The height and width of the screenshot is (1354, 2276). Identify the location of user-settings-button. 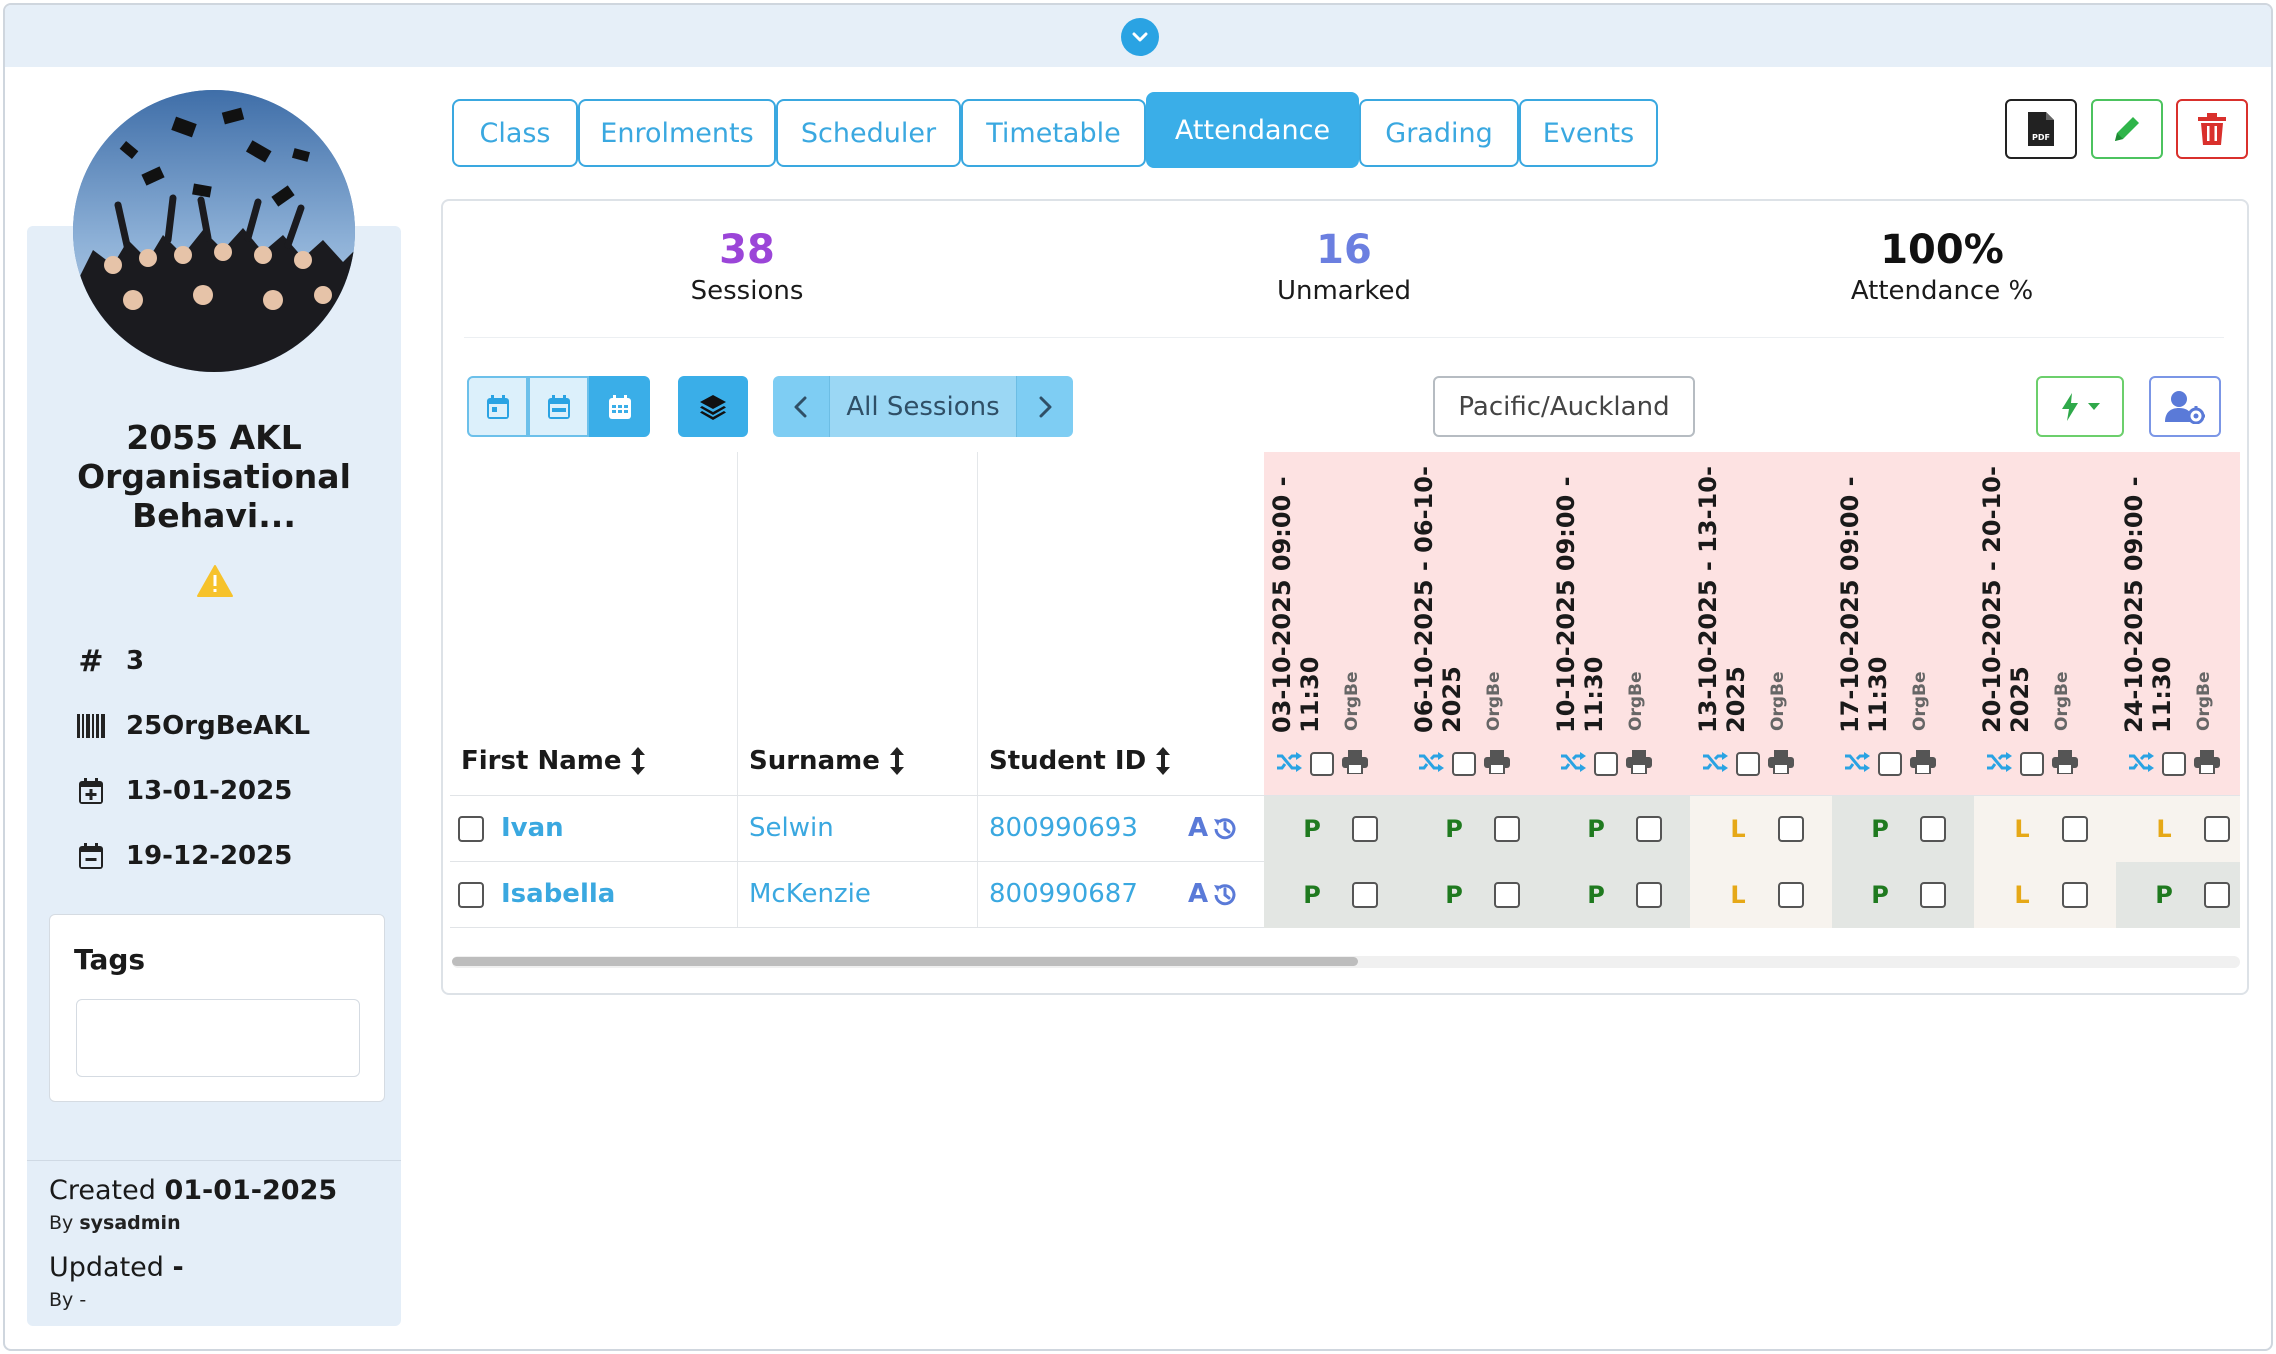
(2185, 406).